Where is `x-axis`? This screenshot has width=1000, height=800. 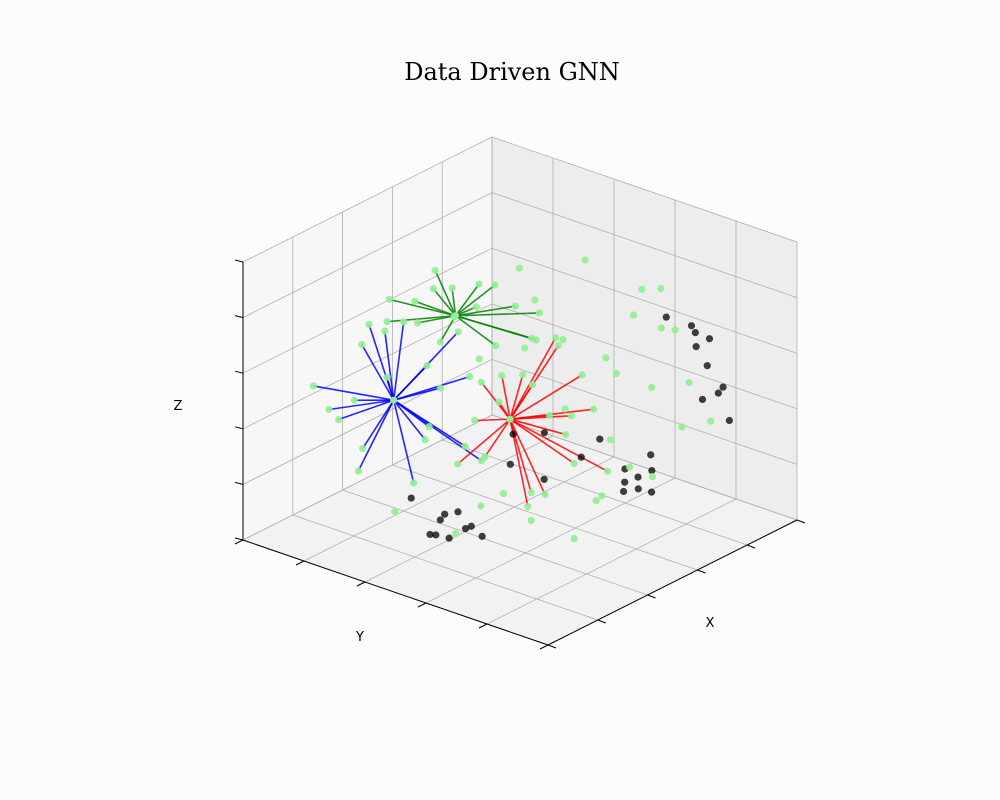 x-axis is located at coordinates (672, 582).